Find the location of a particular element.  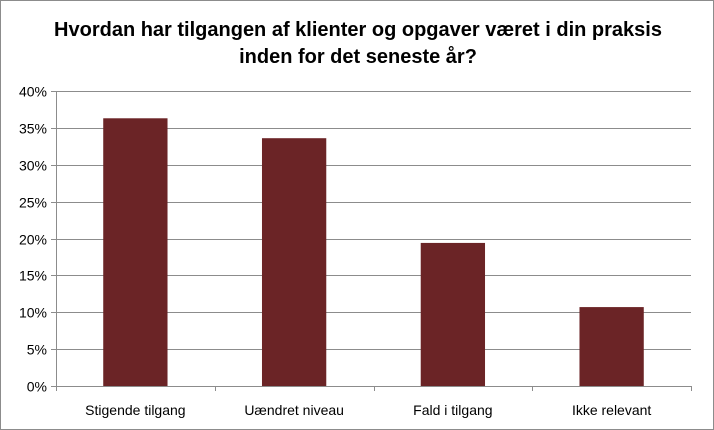

category-label: Stigende tilgang is located at coordinates (135, 410).